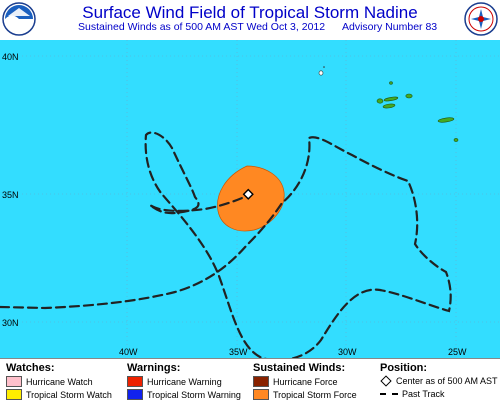 Image resolution: width=500 pixels, height=401 pixels. What do you see at coordinates (446, 120) in the screenshot?
I see `island-sao-miguel` at bounding box center [446, 120].